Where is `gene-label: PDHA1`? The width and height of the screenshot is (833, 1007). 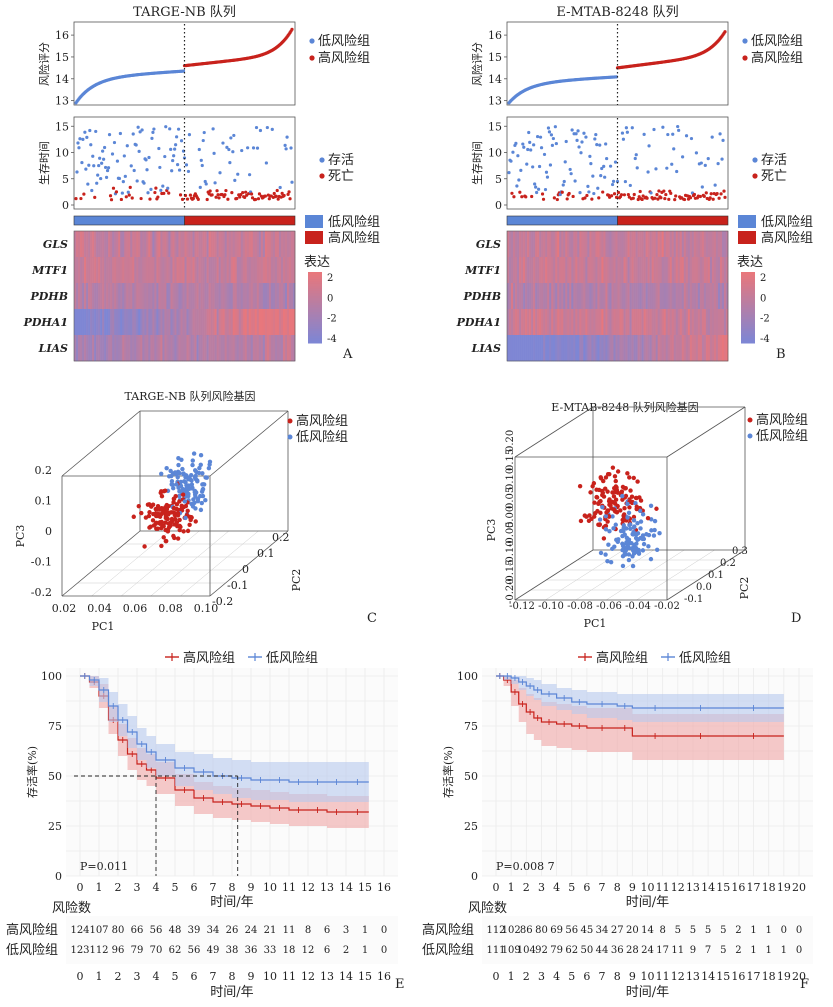 gene-label: PDHA1 is located at coordinates (45, 322).